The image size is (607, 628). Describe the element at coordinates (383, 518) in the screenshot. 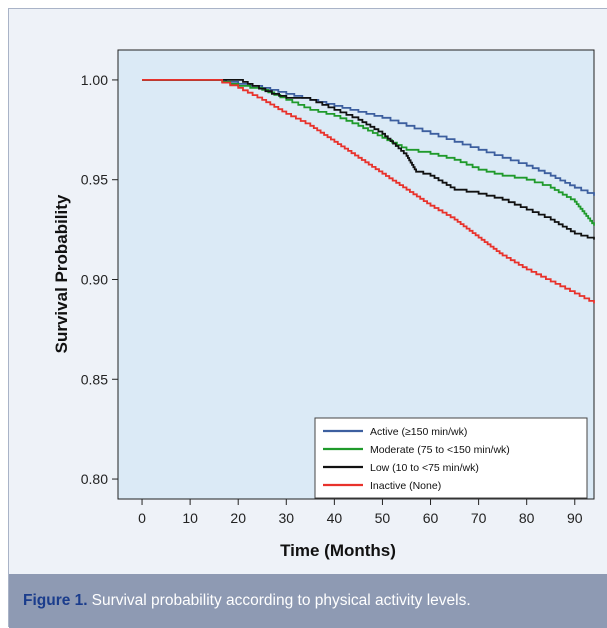

I see `x-tick-label: 50` at that location.